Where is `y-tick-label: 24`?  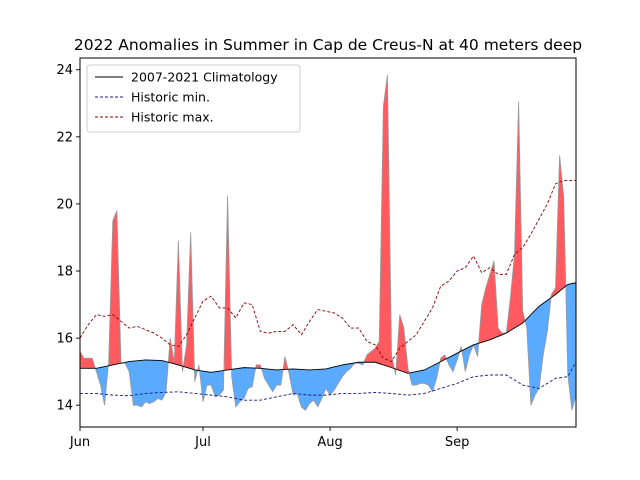
y-tick-label: 24 is located at coordinates (64, 70).